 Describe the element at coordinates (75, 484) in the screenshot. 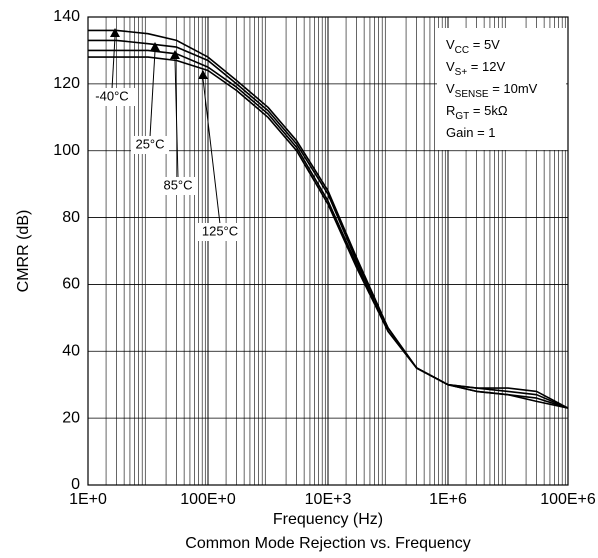

I see `y-tick-label: 0` at that location.